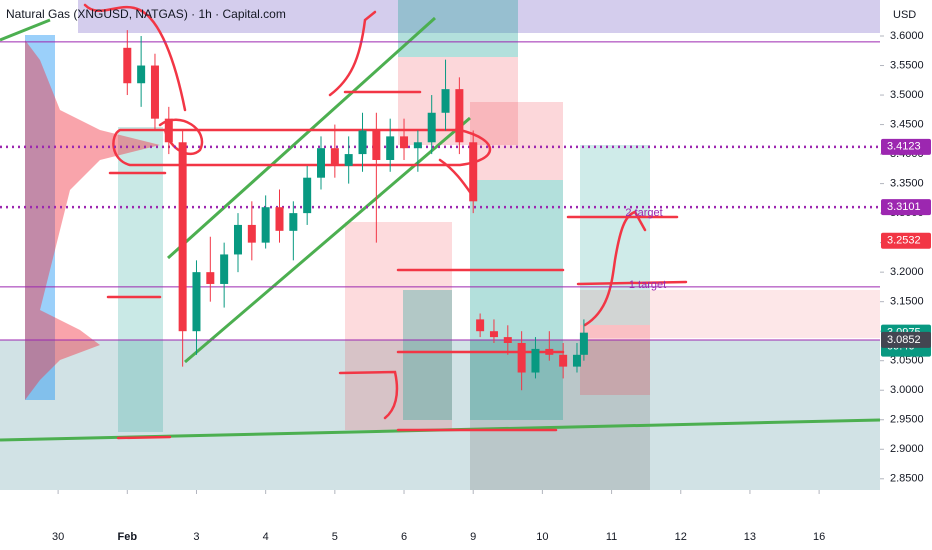 This screenshot has height=550, width=932. I want to click on y-tick-label: 3.5000, so click(907, 95).